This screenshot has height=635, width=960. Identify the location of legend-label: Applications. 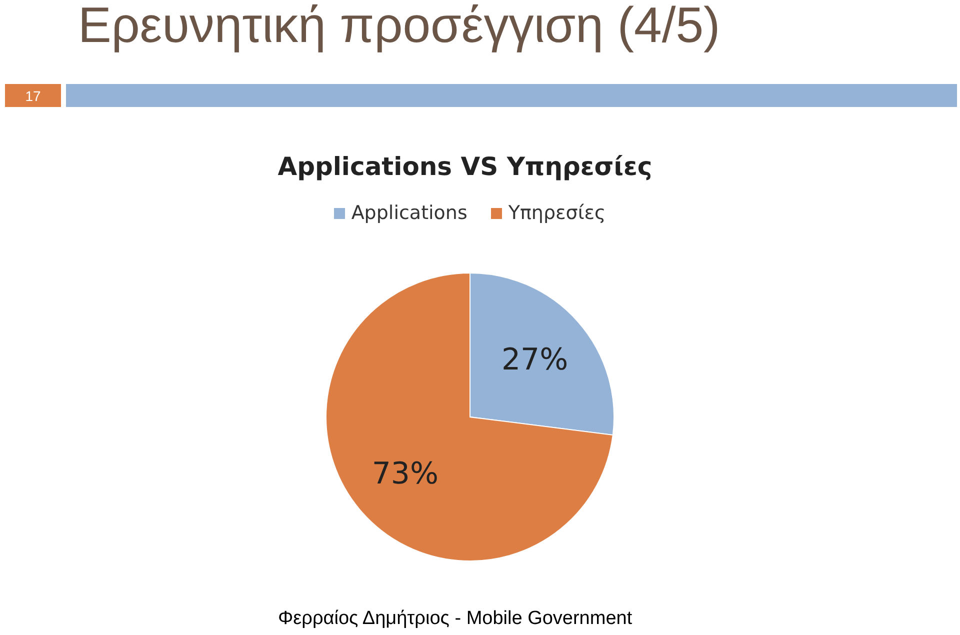
(409, 213).